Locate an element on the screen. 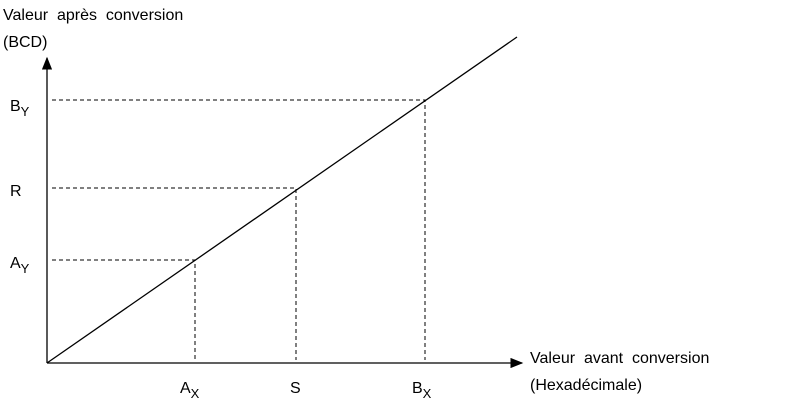 The width and height of the screenshot is (796, 409). y-label: R is located at coordinates (16, 191).